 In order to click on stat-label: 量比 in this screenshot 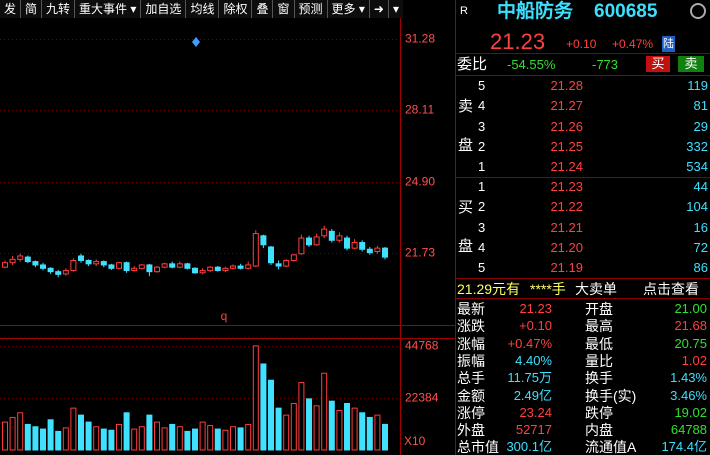, I will do `click(599, 360)`.